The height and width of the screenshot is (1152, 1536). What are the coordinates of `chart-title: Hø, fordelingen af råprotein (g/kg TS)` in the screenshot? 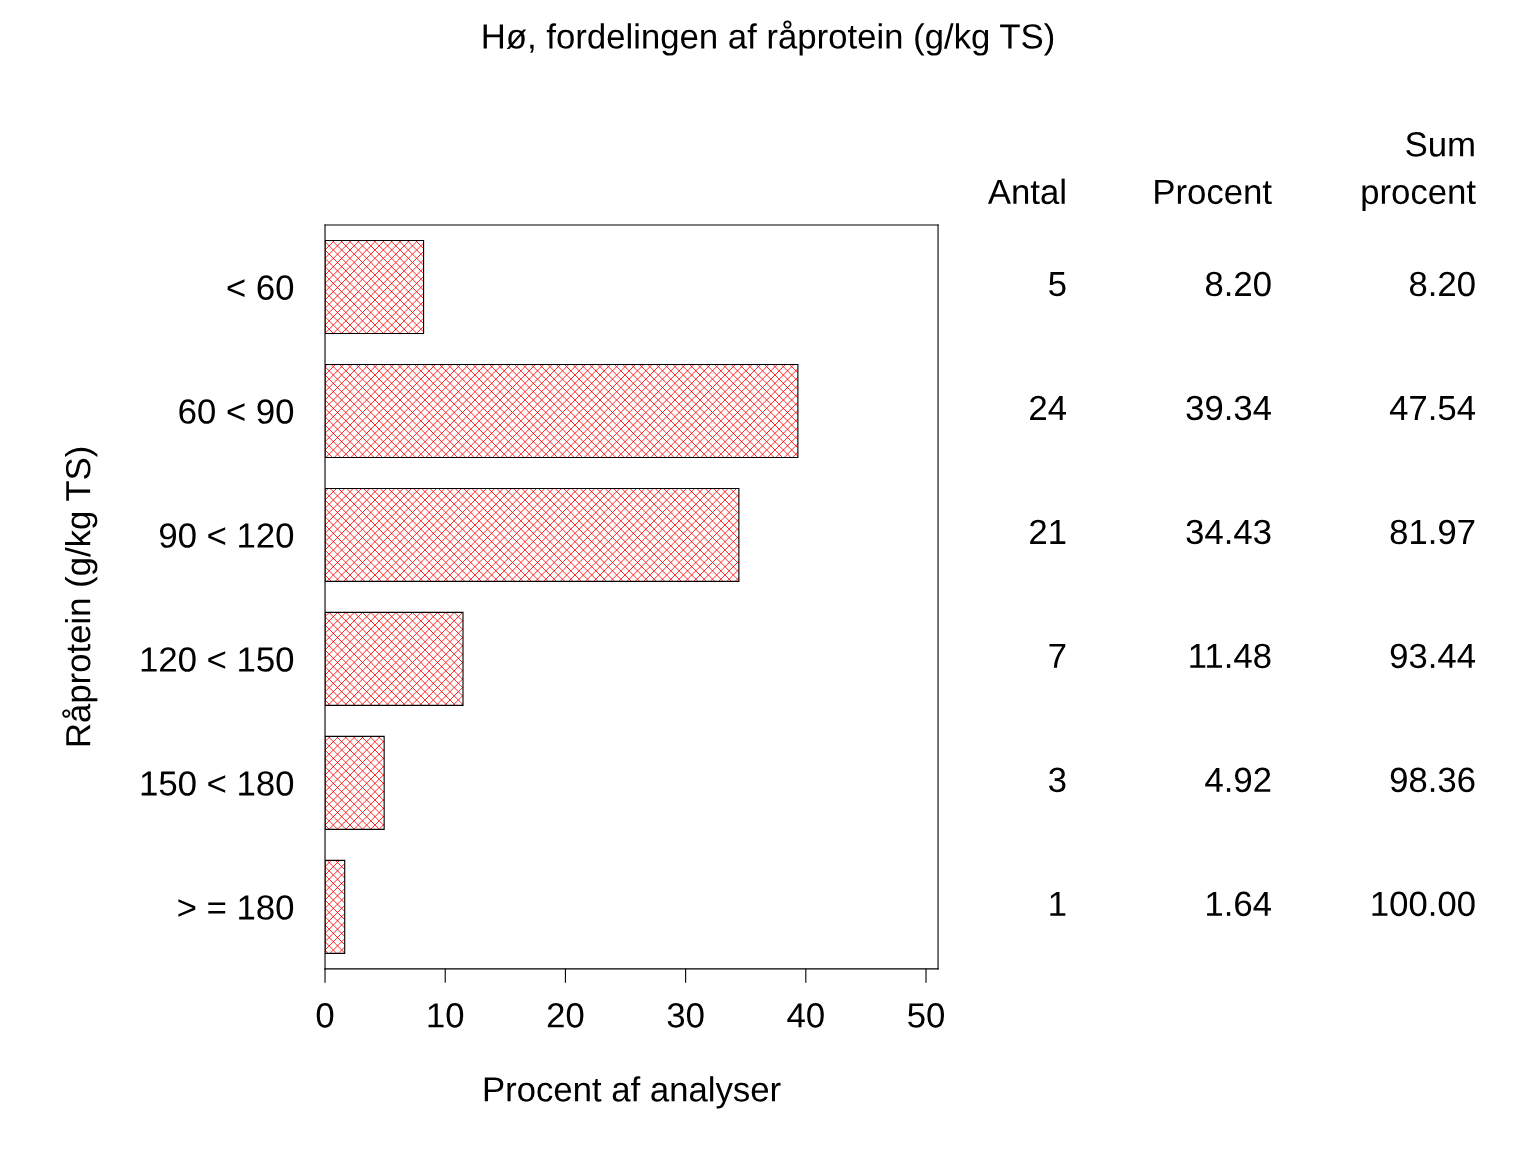 It's located at (768, 38).